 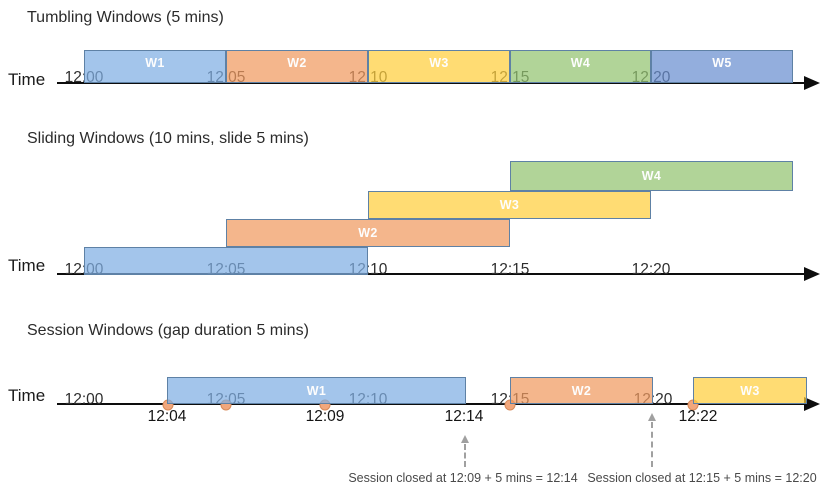 I want to click on tumbling-window-w2: W2, so click(x=297, y=66).